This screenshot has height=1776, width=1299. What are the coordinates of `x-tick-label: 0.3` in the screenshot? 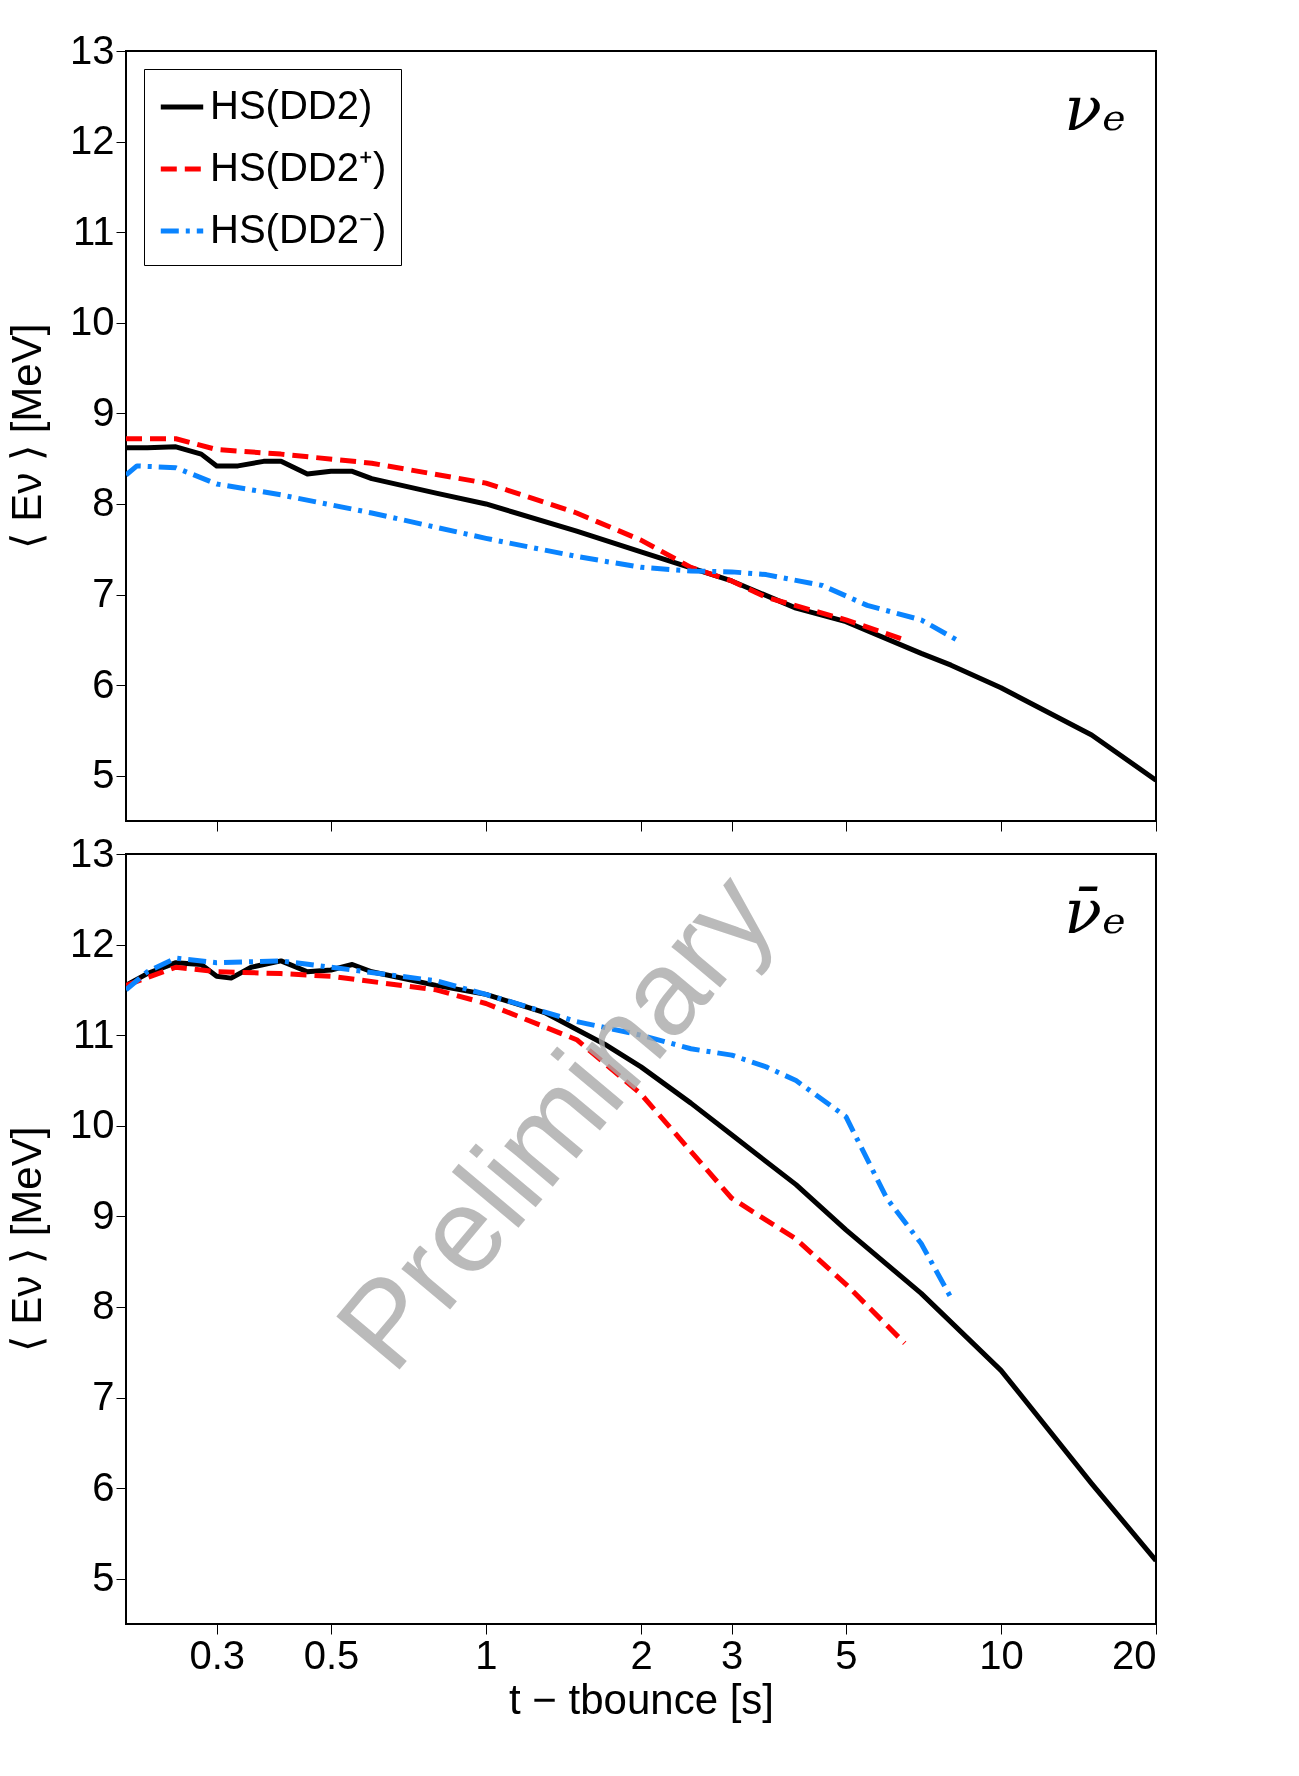 It's located at (217, 1654).